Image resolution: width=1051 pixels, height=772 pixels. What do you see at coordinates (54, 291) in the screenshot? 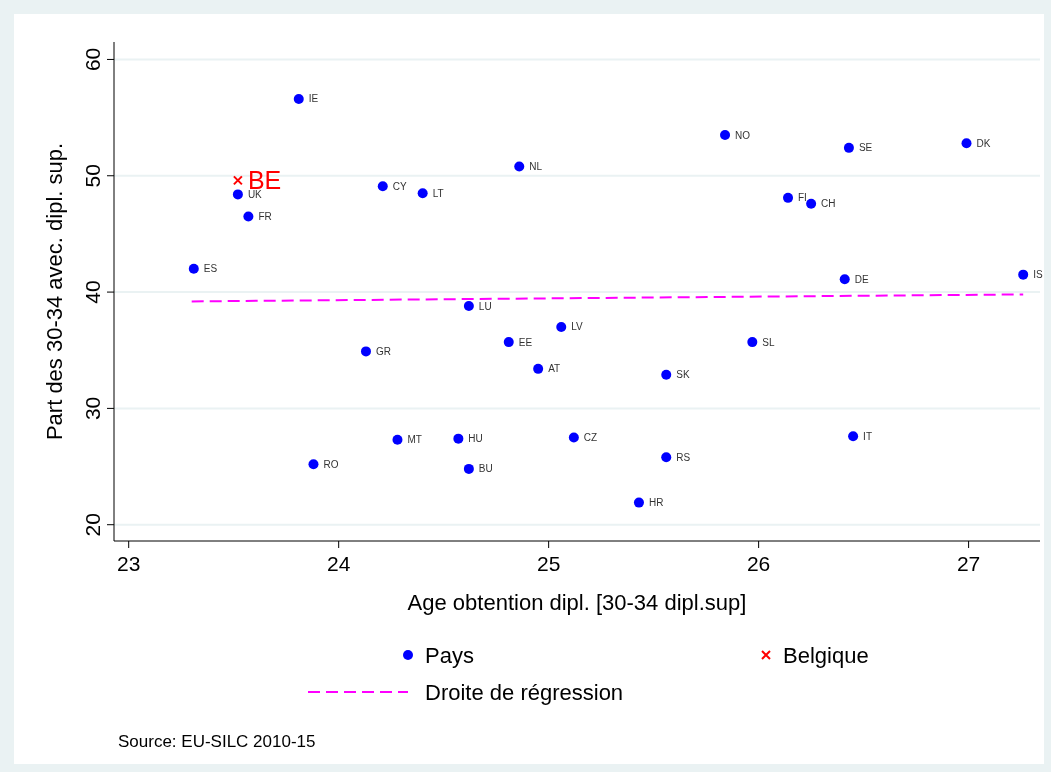
I see `y-axis-title: Part des 30-34 avec. dipl. sup.` at bounding box center [54, 291].